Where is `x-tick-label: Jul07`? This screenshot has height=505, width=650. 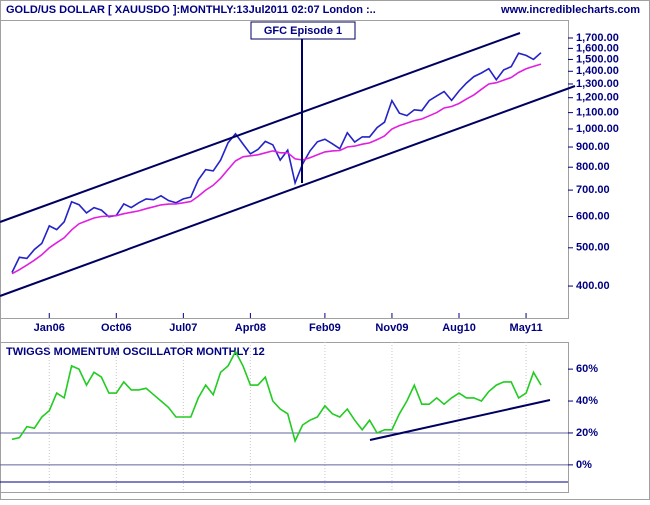 x-tick-label: Jul07 is located at coordinates (183, 328).